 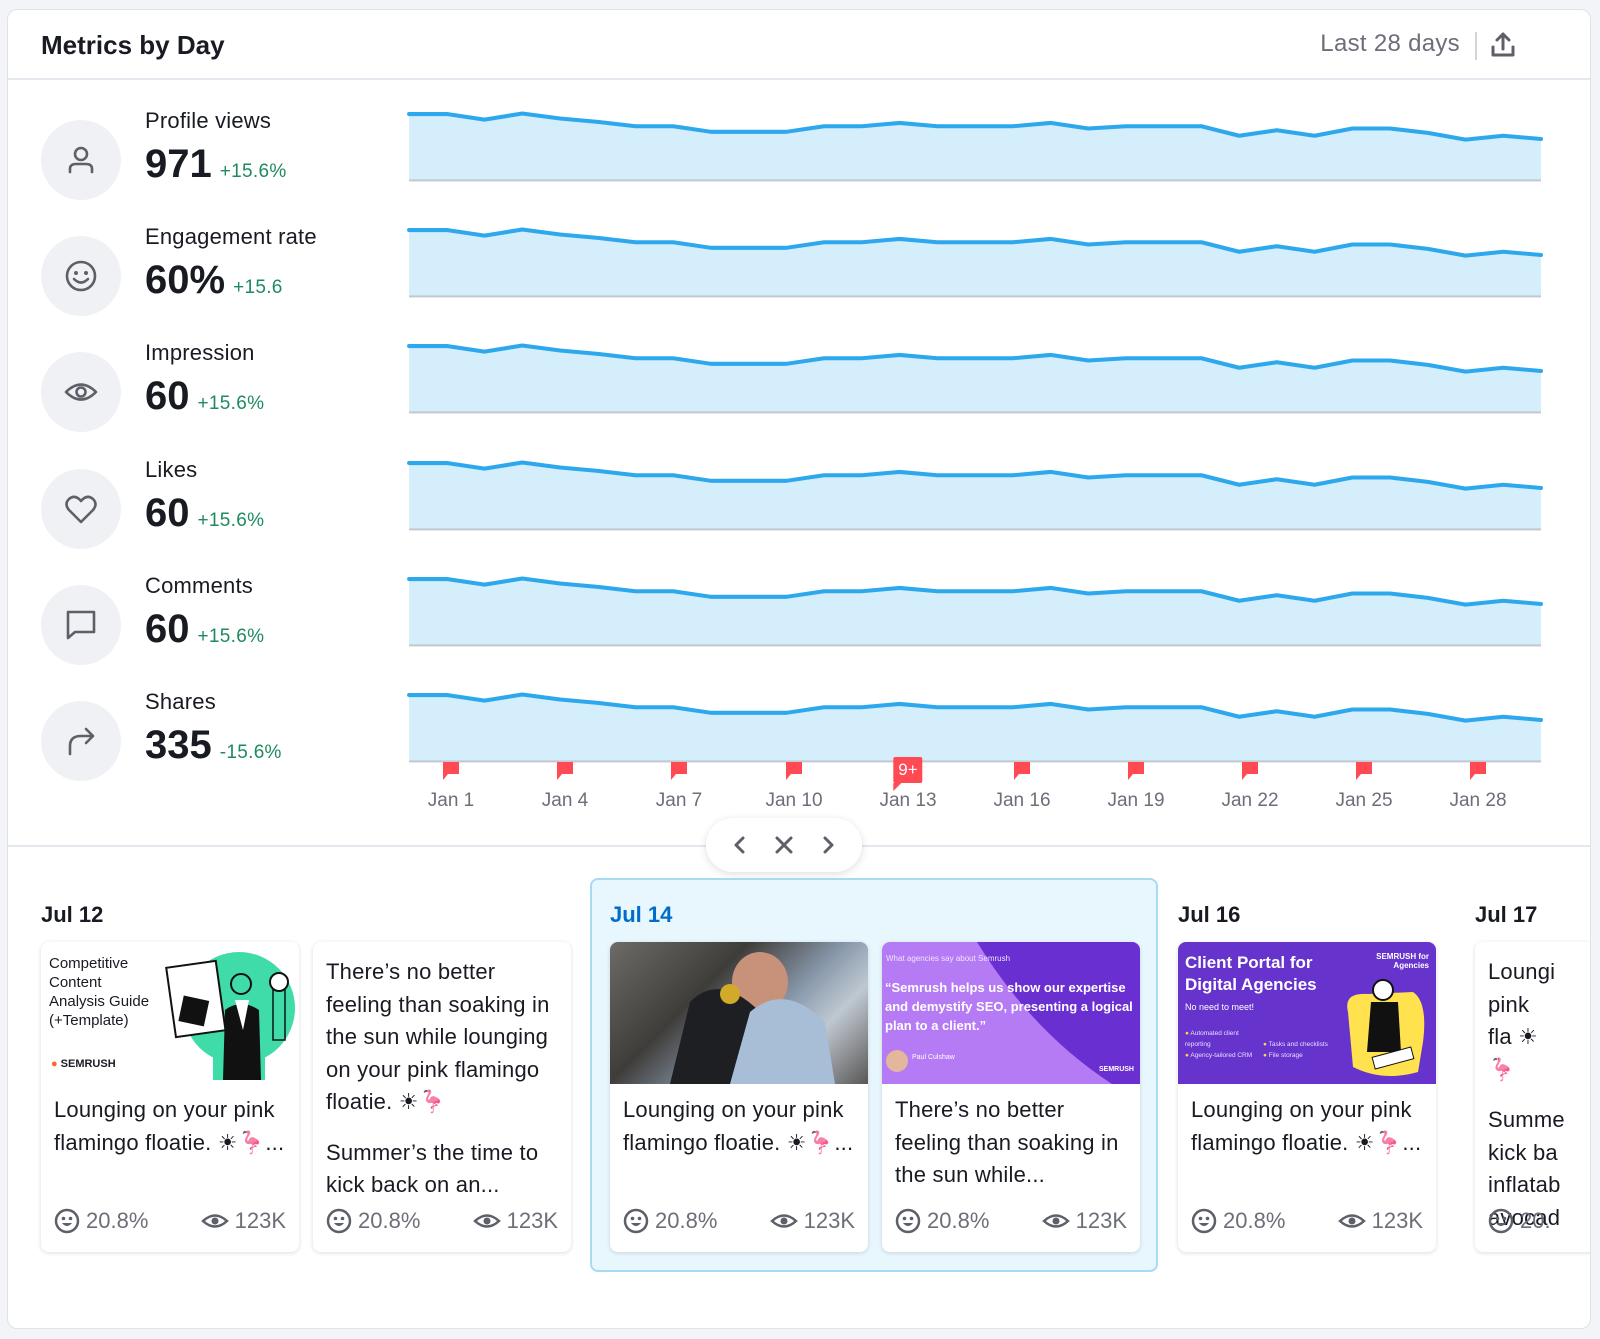 I want to click on close-icon, so click(x=784, y=845).